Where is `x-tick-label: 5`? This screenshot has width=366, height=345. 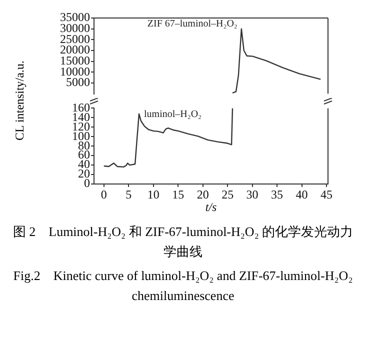
x-tick-label: 5 is located at coordinates (129, 194).